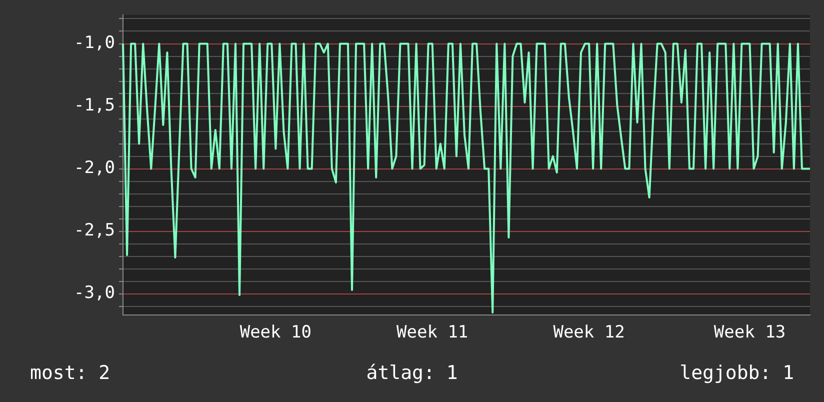  What do you see at coordinates (276, 332) in the screenshot?
I see `x-tick-label: Week 10` at bounding box center [276, 332].